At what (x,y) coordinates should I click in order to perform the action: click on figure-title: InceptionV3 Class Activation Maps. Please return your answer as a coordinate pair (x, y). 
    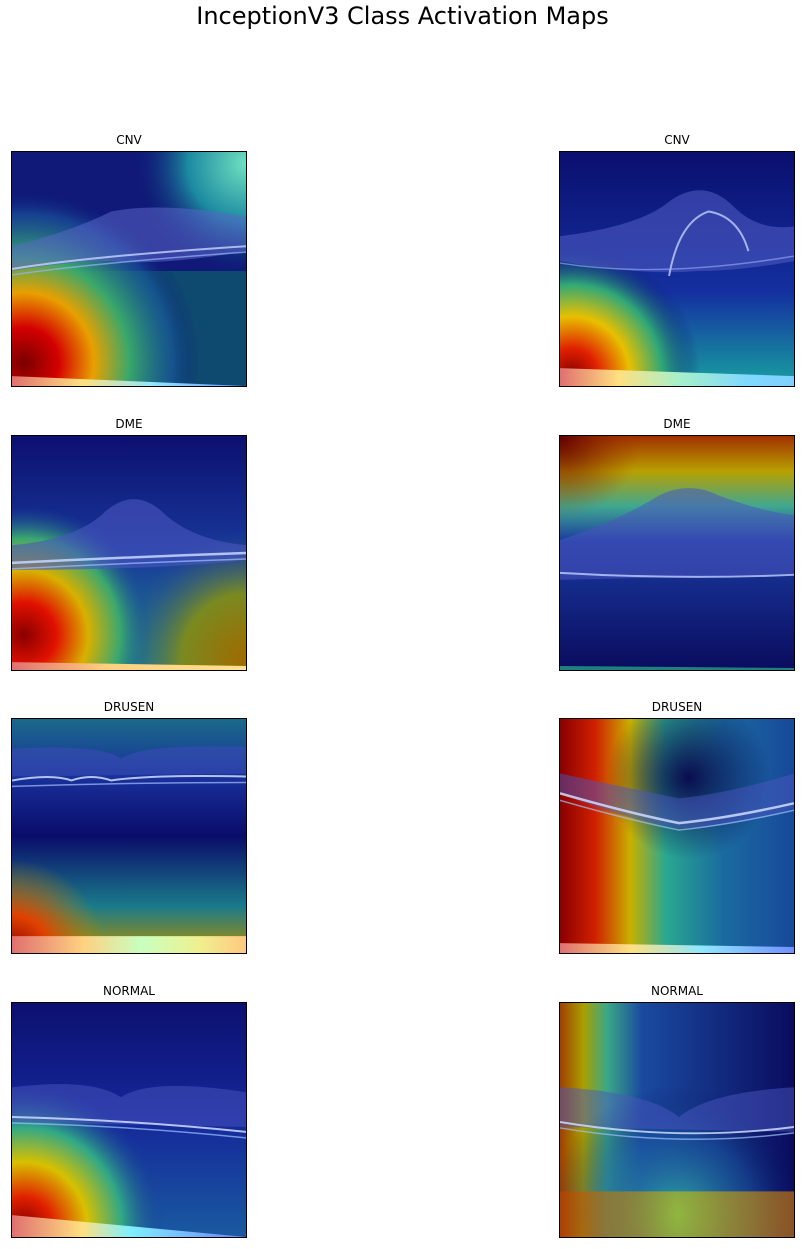
    Looking at the image, I should click on (402, 16).